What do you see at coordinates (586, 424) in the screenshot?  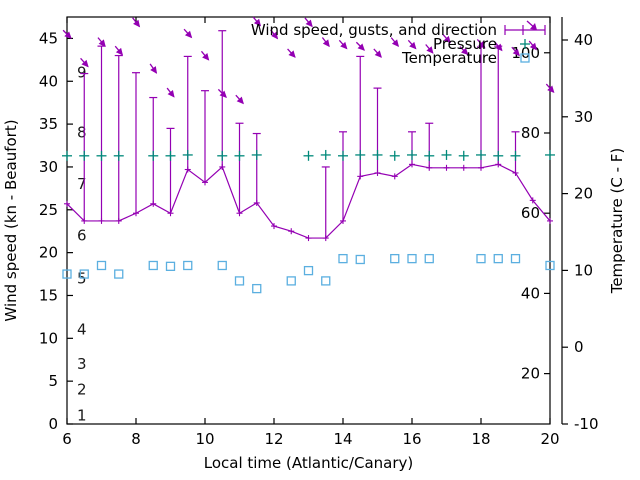 I see `y-tick-label-c: -10` at bounding box center [586, 424].